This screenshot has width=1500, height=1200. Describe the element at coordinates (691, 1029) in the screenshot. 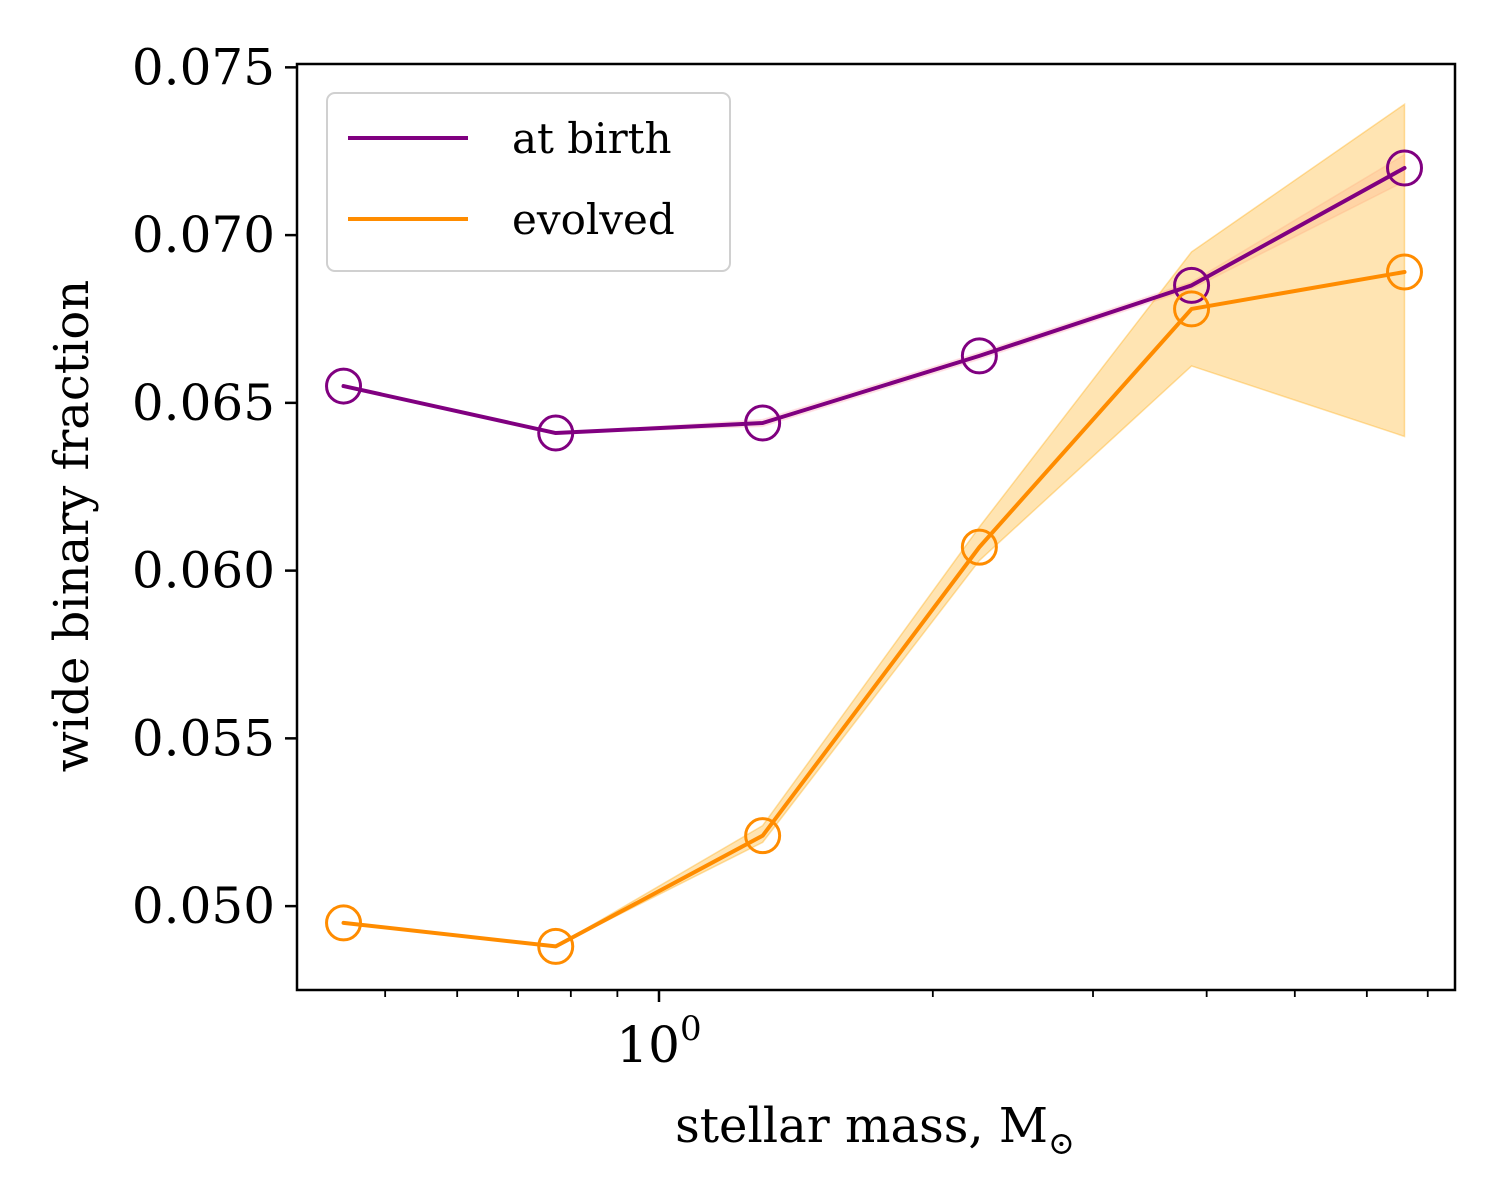

I see `x-tick-label-exponent: 0` at that location.